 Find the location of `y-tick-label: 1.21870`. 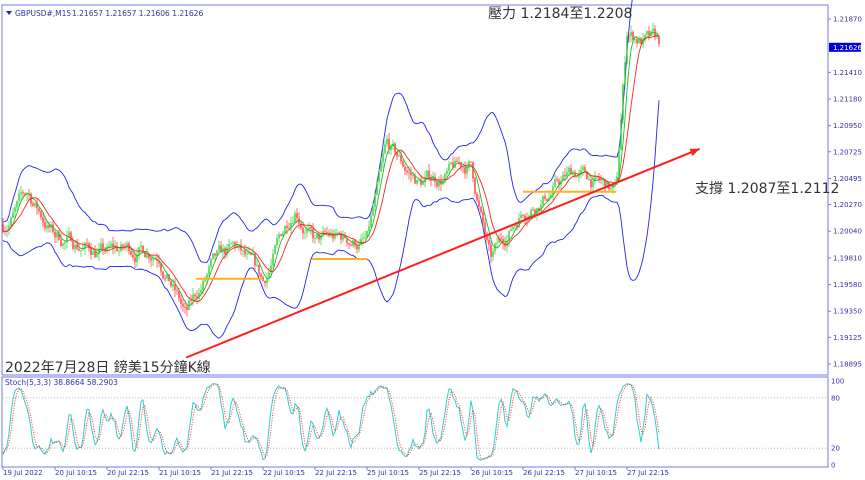

y-tick-label: 1.21870 is located at coordinates (847, 20).